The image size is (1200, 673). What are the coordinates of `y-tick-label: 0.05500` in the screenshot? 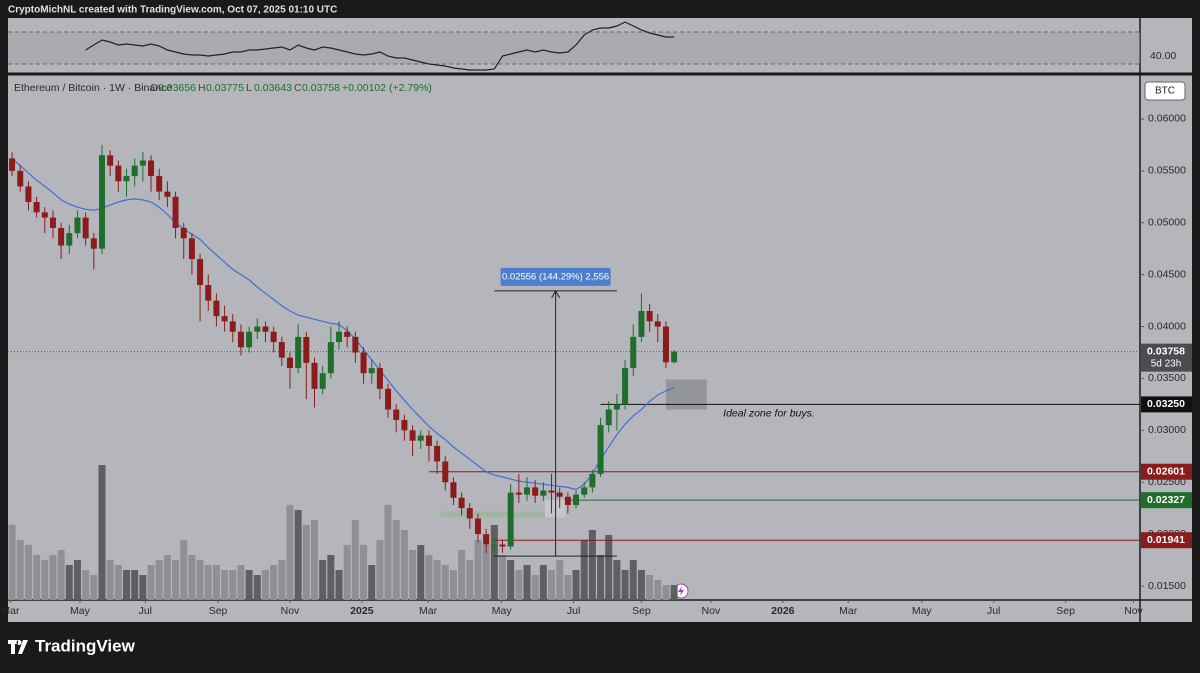 It's located at (1167, 171).